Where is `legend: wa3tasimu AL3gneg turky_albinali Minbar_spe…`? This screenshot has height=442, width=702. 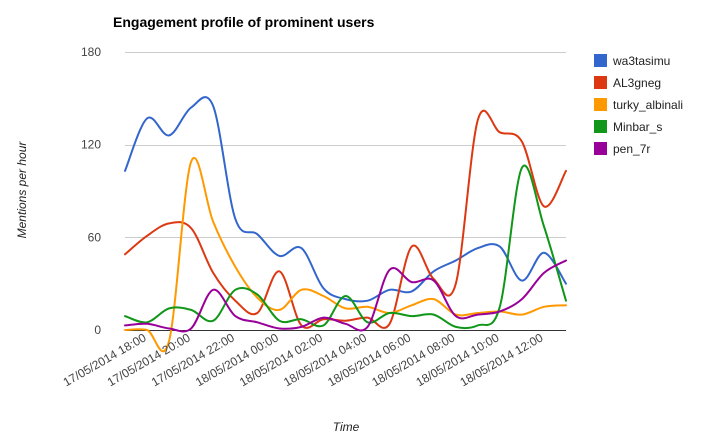
legend: wa3tasimu AL3gneg turky_albinali Minbar_spe… is located at coordinates (638, 105).